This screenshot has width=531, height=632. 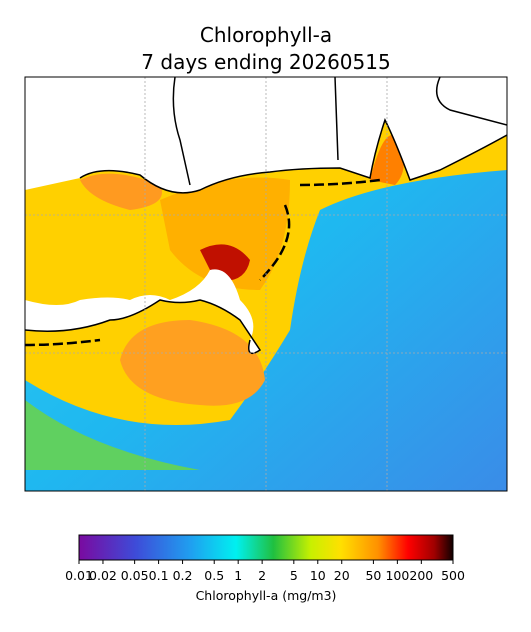 What do you see at coordinates (294, 575) in the screenshot?
I see `colorbar-tick-label: 5` at bounding box center [294, 575].